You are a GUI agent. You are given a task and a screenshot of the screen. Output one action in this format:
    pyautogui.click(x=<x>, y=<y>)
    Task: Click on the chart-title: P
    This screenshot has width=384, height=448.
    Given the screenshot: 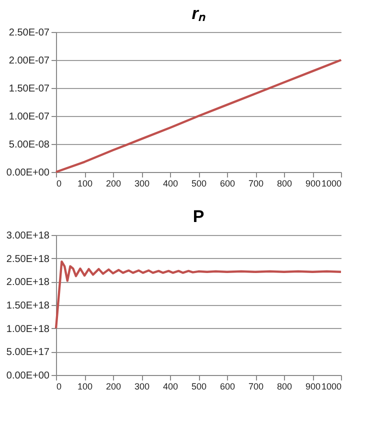 What is the action you would take?
    pyautogui.click(x=198, y=216)
    